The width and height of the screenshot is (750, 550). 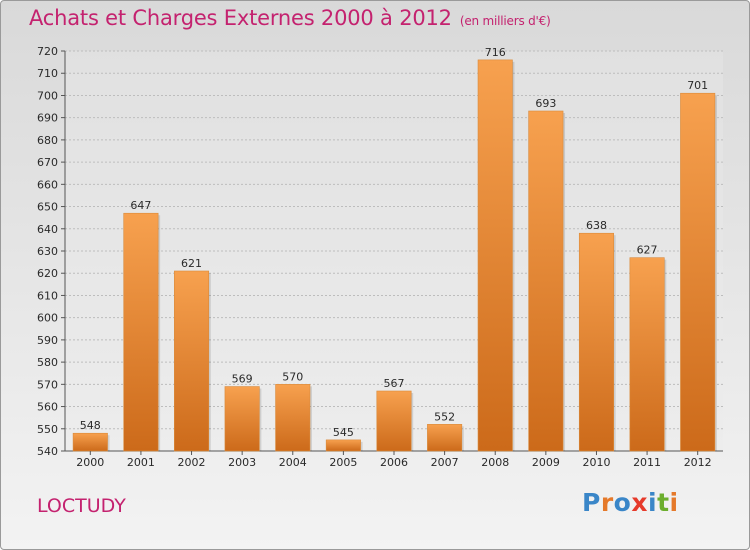 I want to click on y-tick-label: 610, so click(x=47, y=295).